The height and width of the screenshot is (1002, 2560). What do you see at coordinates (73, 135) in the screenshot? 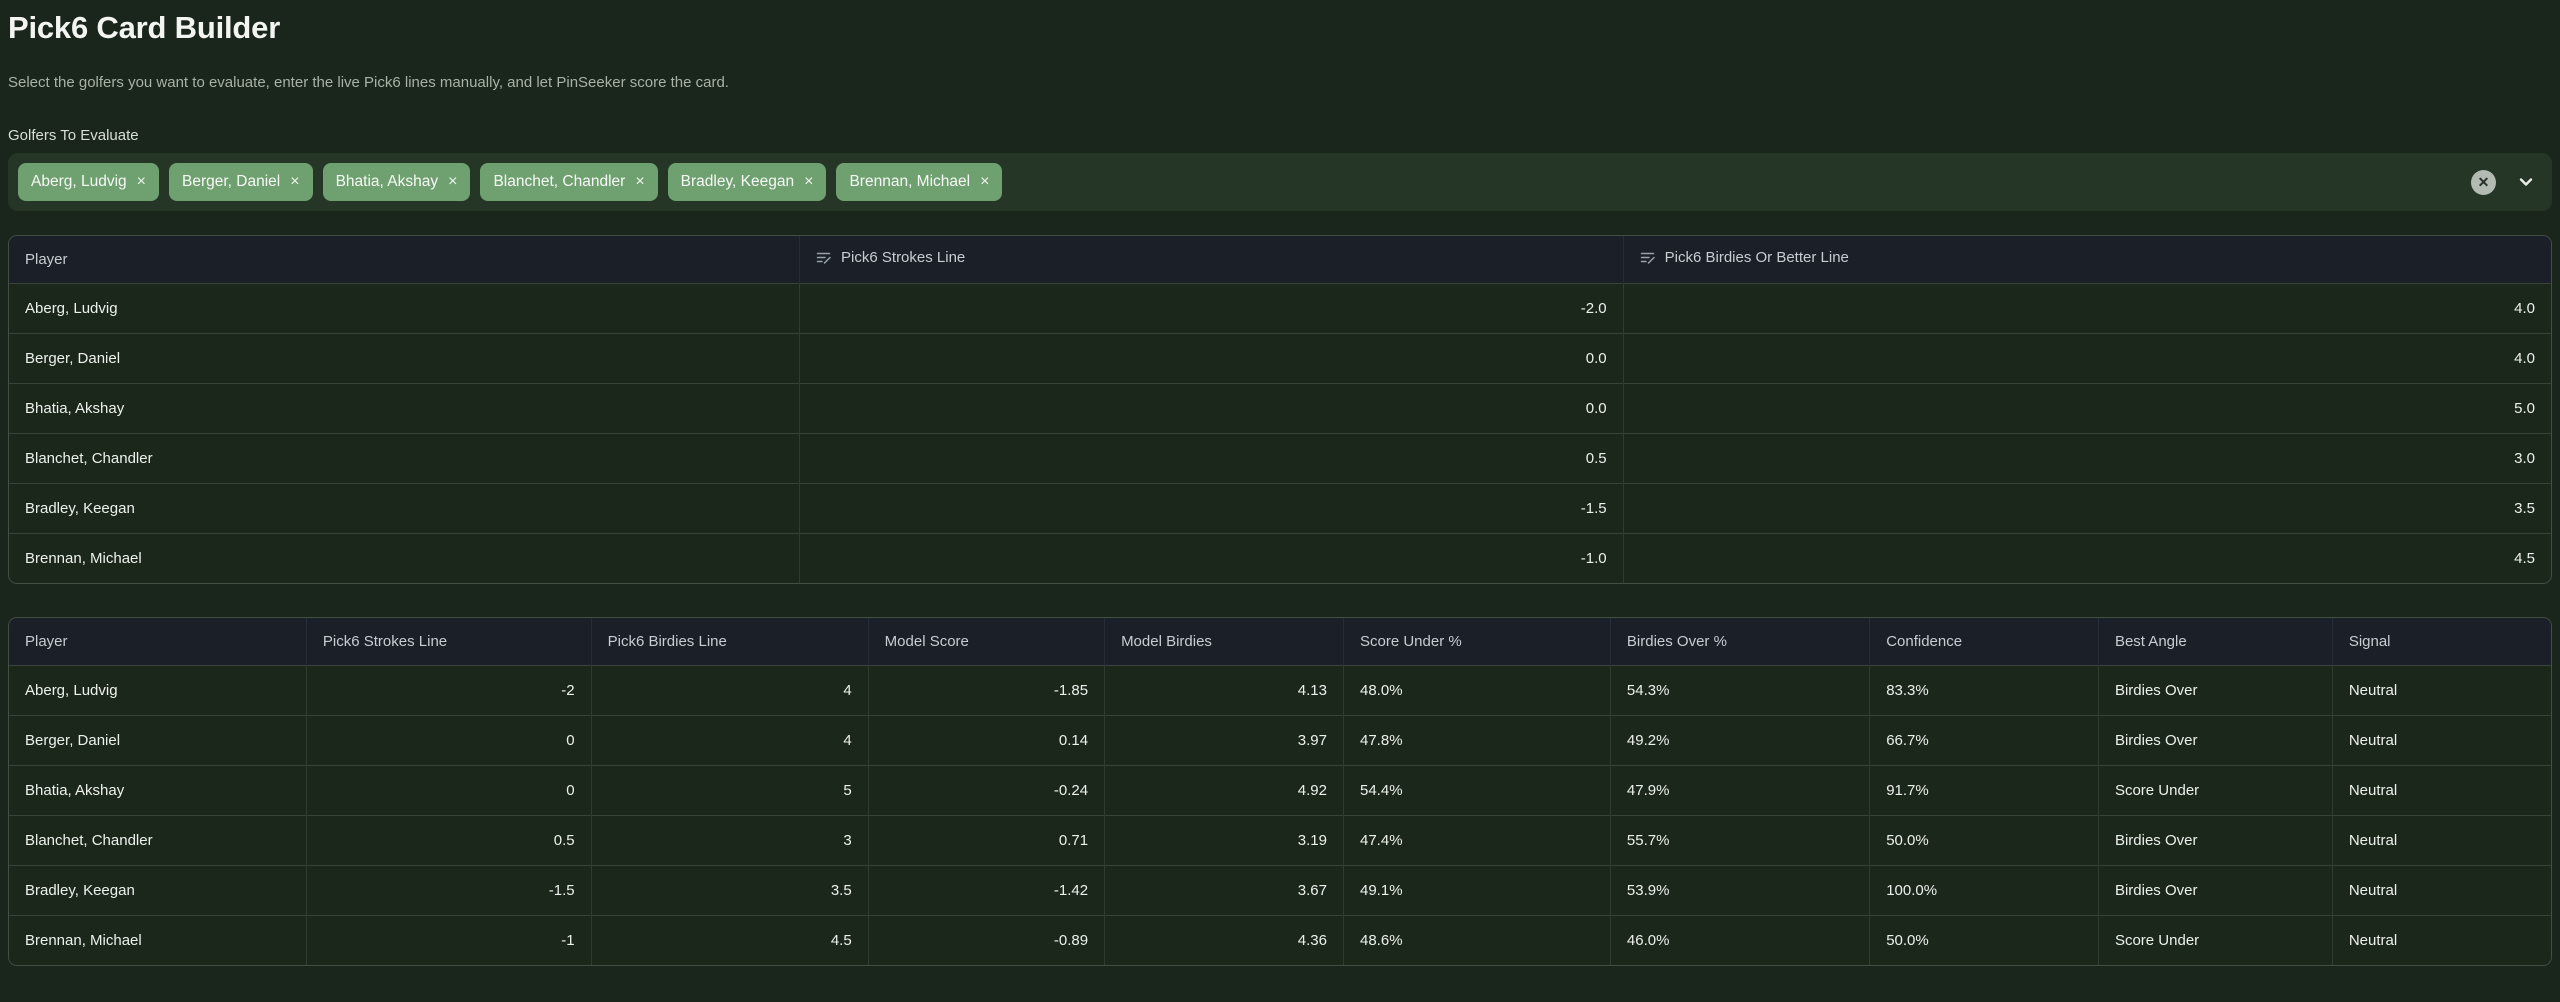
I see `golfers-label: Golfers To Evaluate` at bounding box center [73, 135].